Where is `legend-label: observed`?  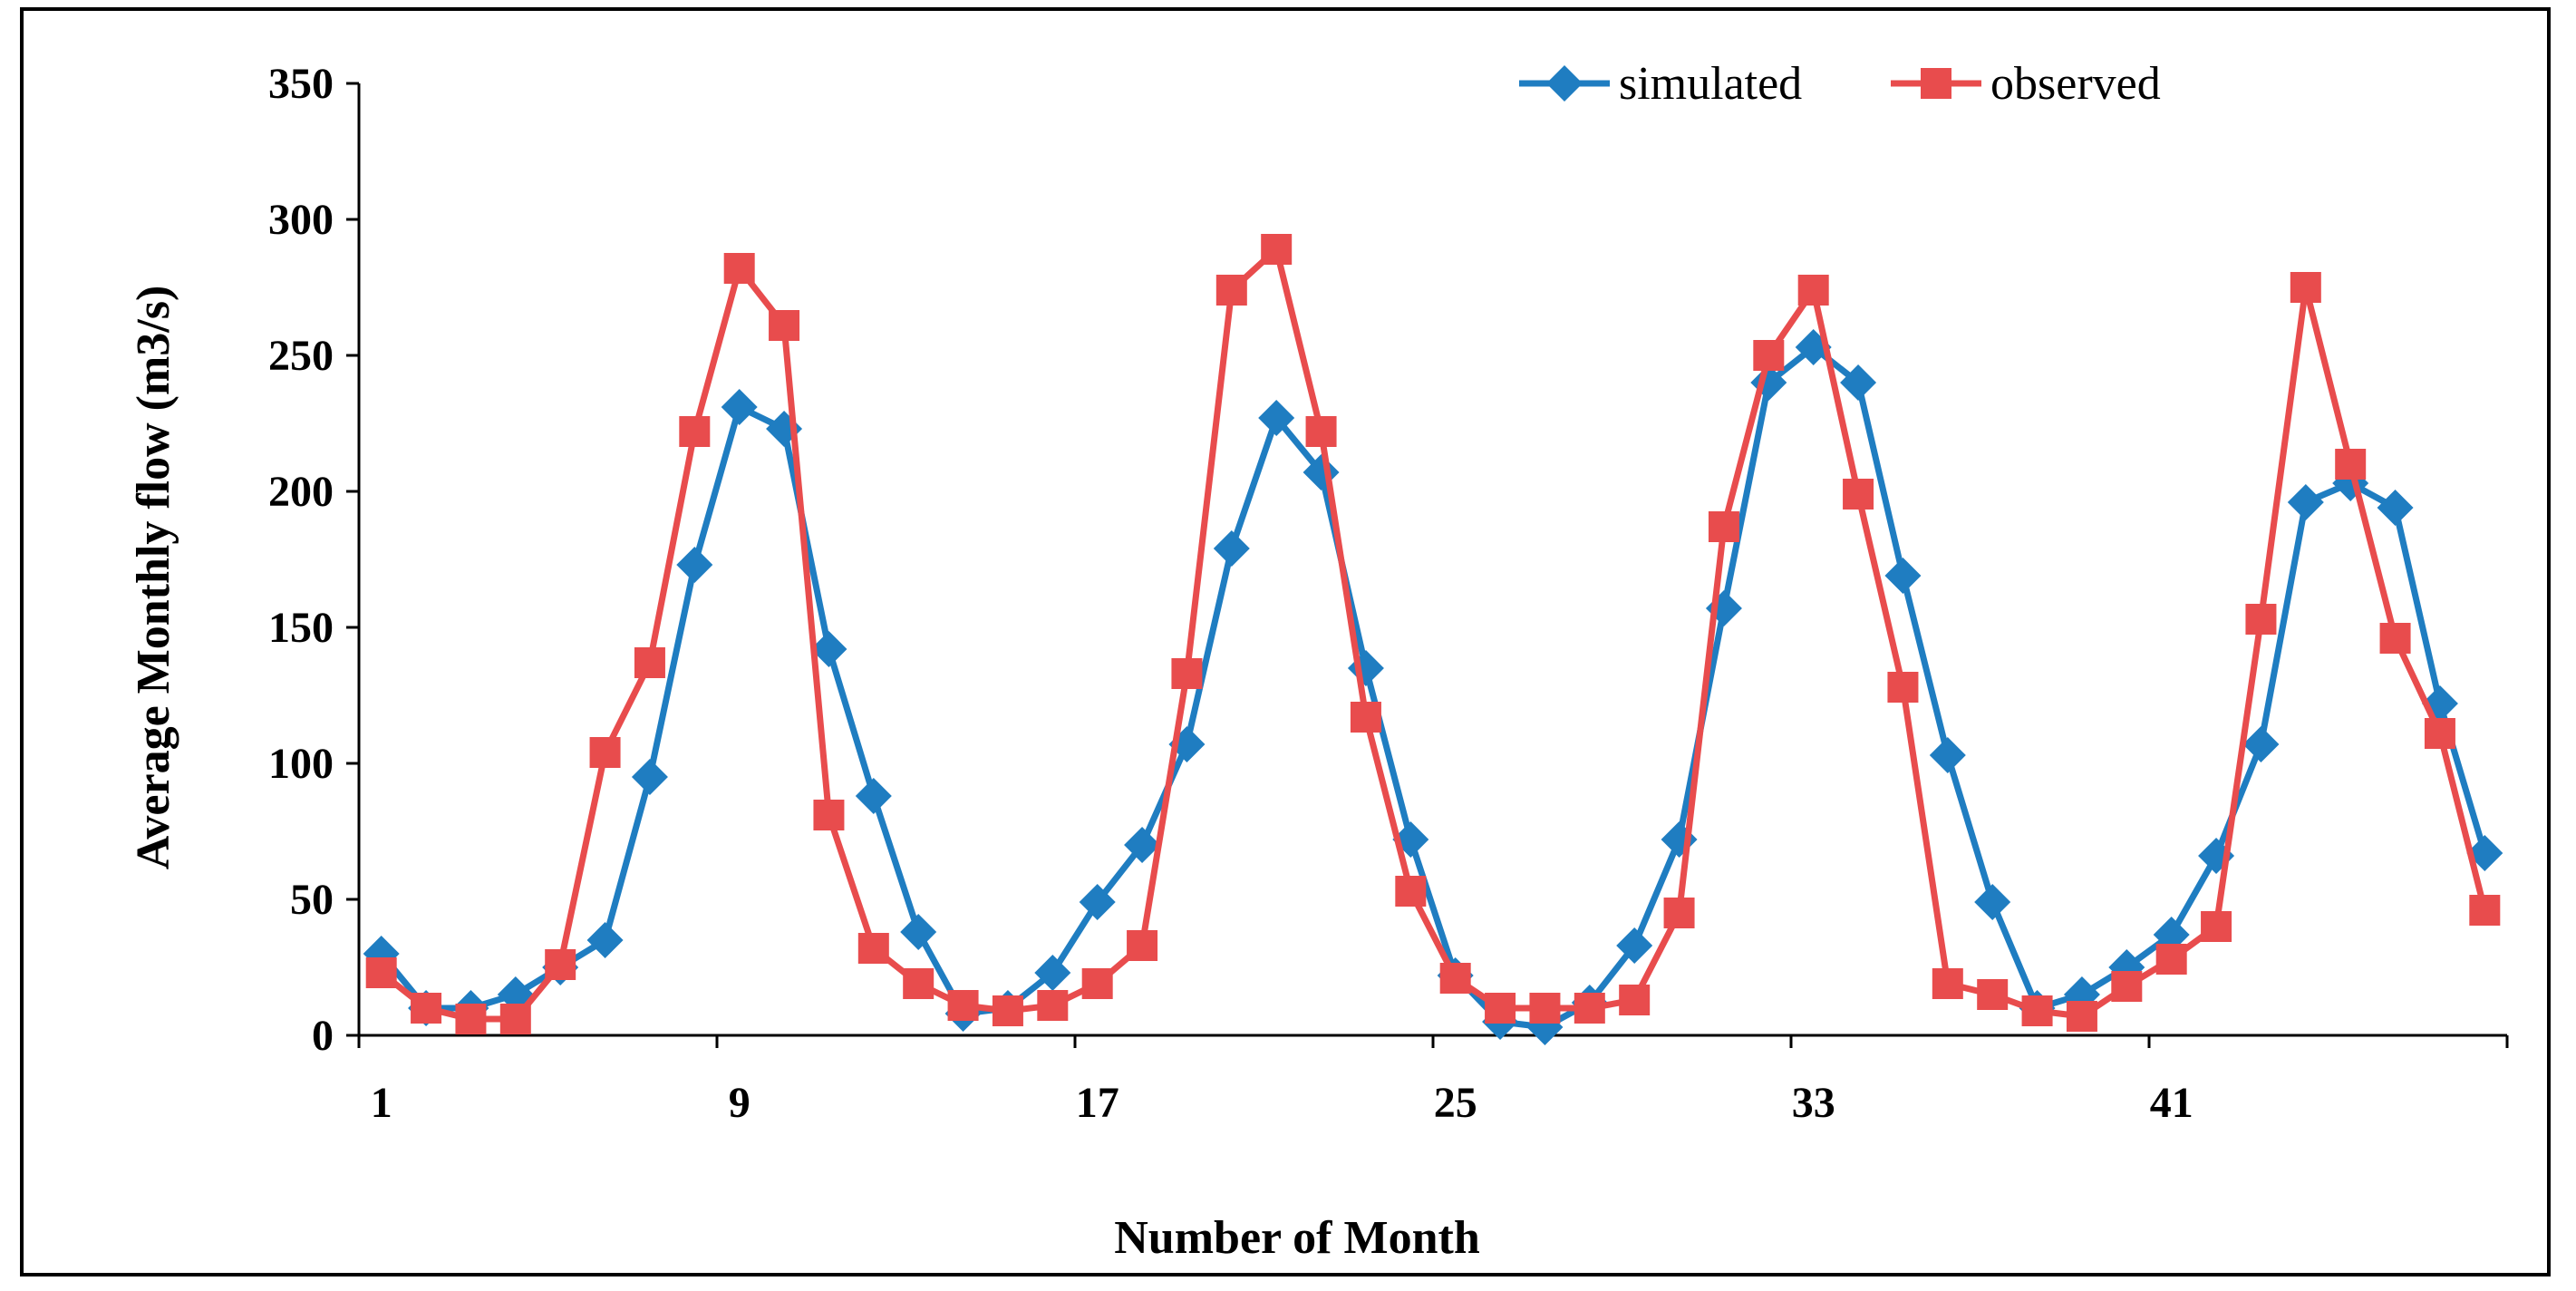 legend-label: observed is located at coordinates (2075, 84).